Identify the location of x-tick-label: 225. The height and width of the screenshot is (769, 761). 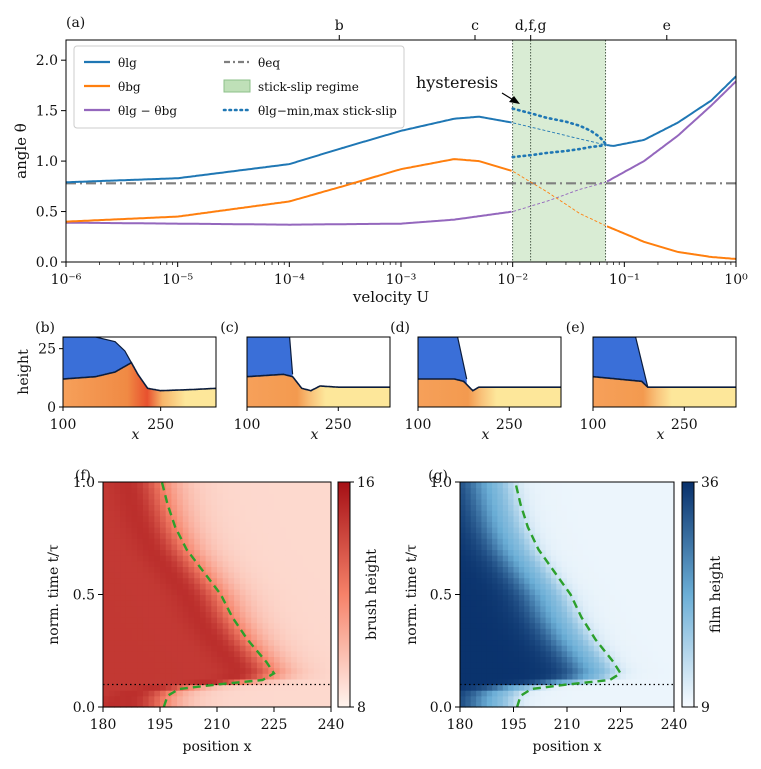
(274, 725).